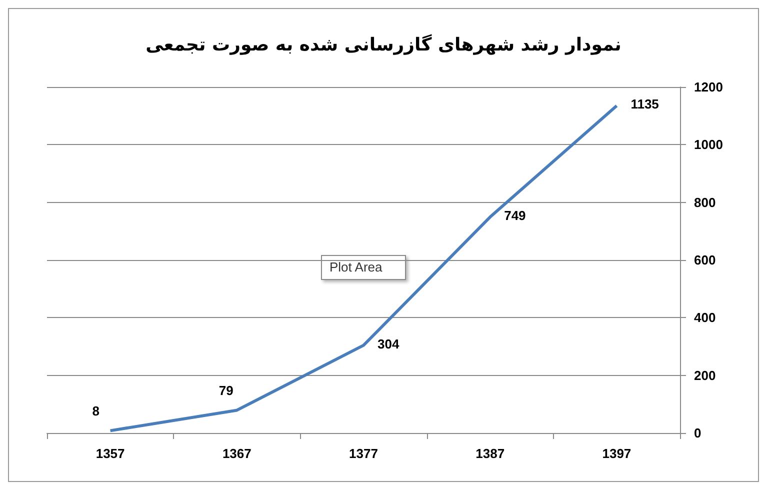  What do you see at coordinates (617, 453) in the screenshot?
I see `x-tick-label: 1397` at bounding box center [617, 453].